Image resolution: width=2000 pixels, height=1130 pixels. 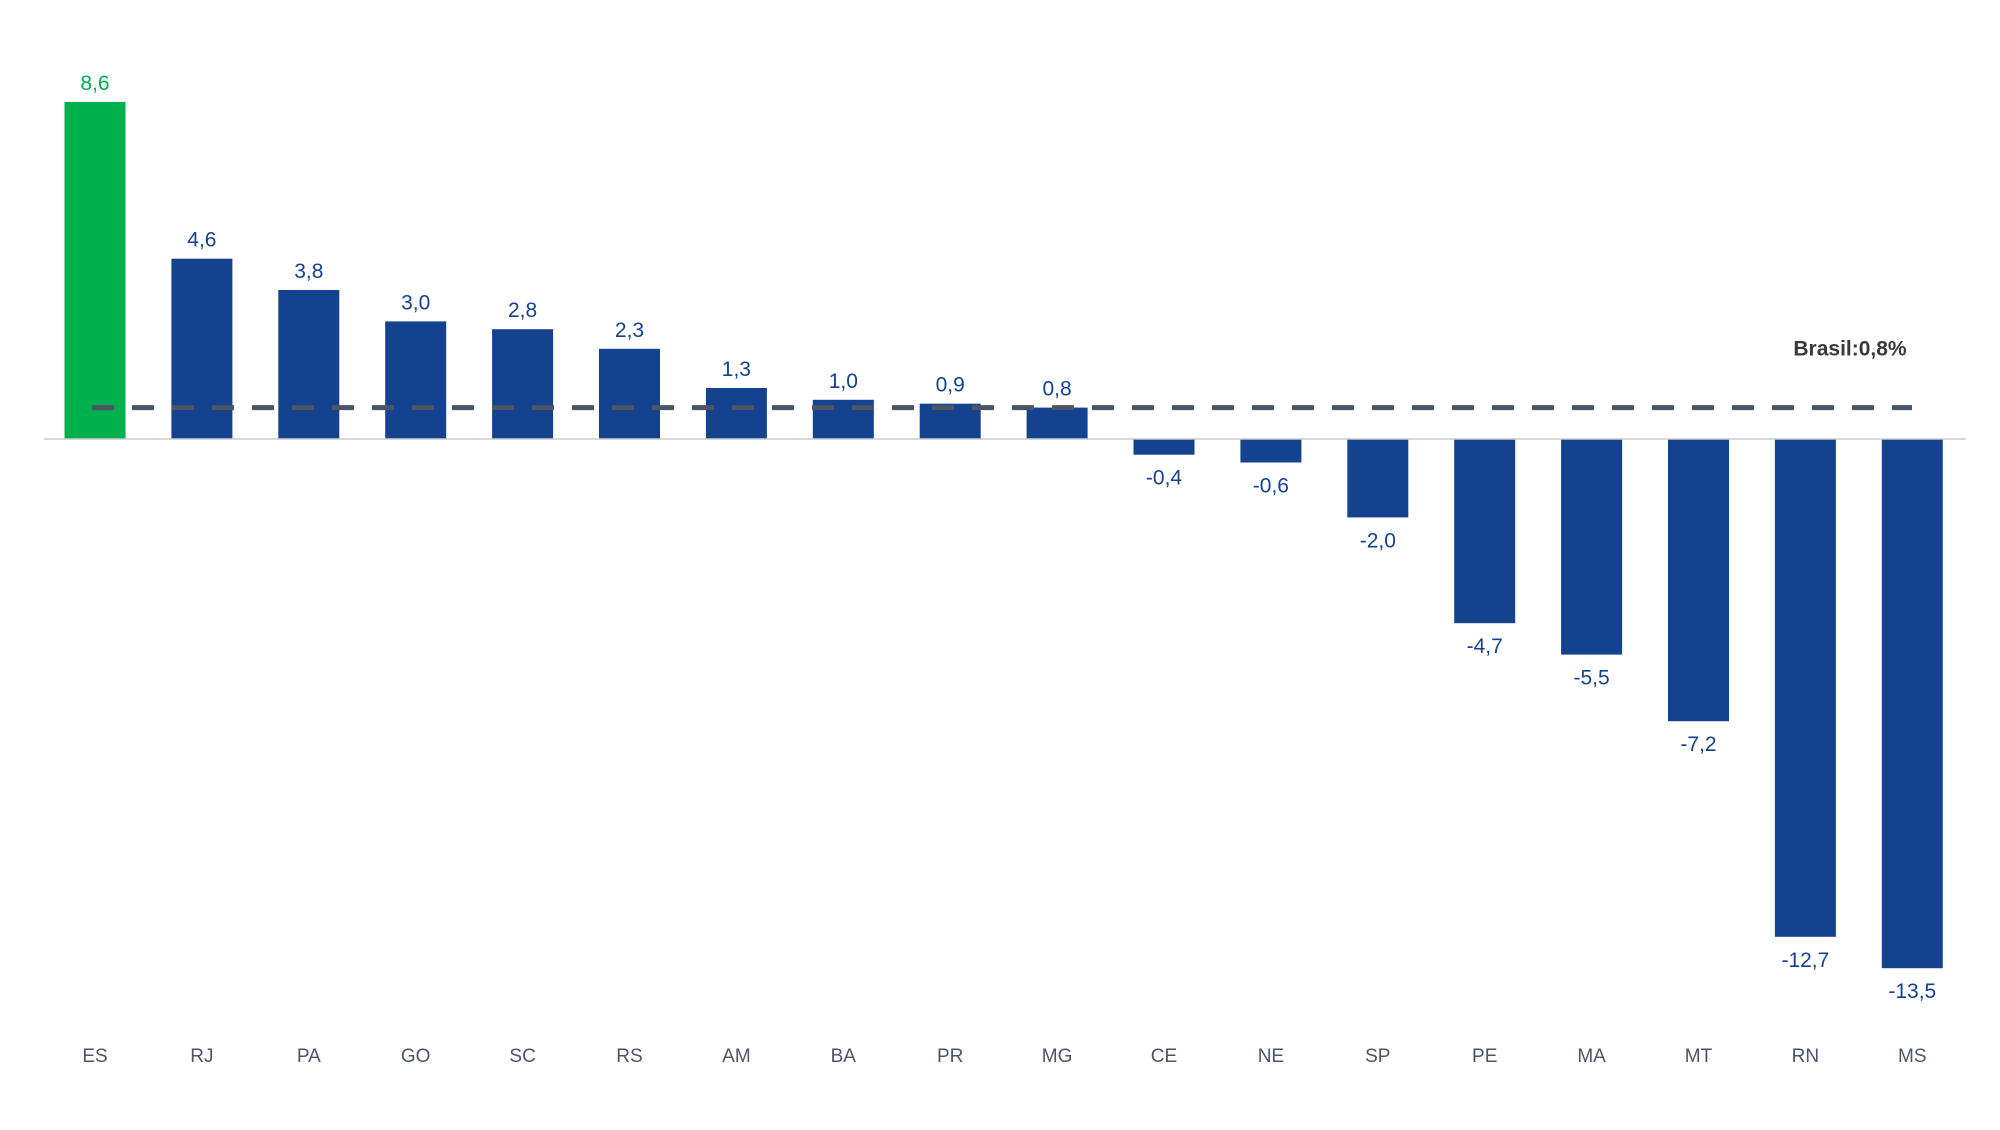 What do you see at coordinates (1485, 531) in the screenshot?
I see `bar-pe` at bounding box center [1485, 531].